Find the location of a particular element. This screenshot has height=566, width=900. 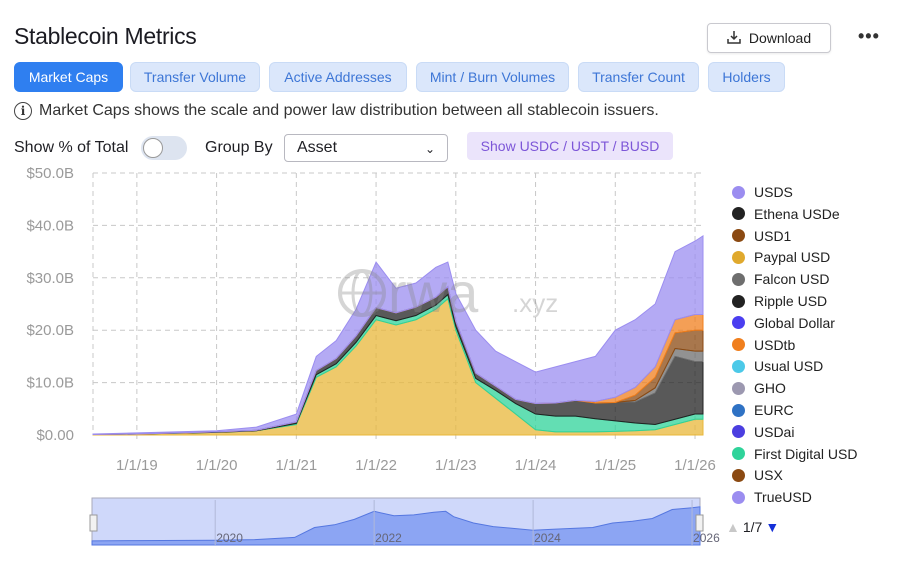

watermark: rwa .xyz is located at coordinates (448, 292).